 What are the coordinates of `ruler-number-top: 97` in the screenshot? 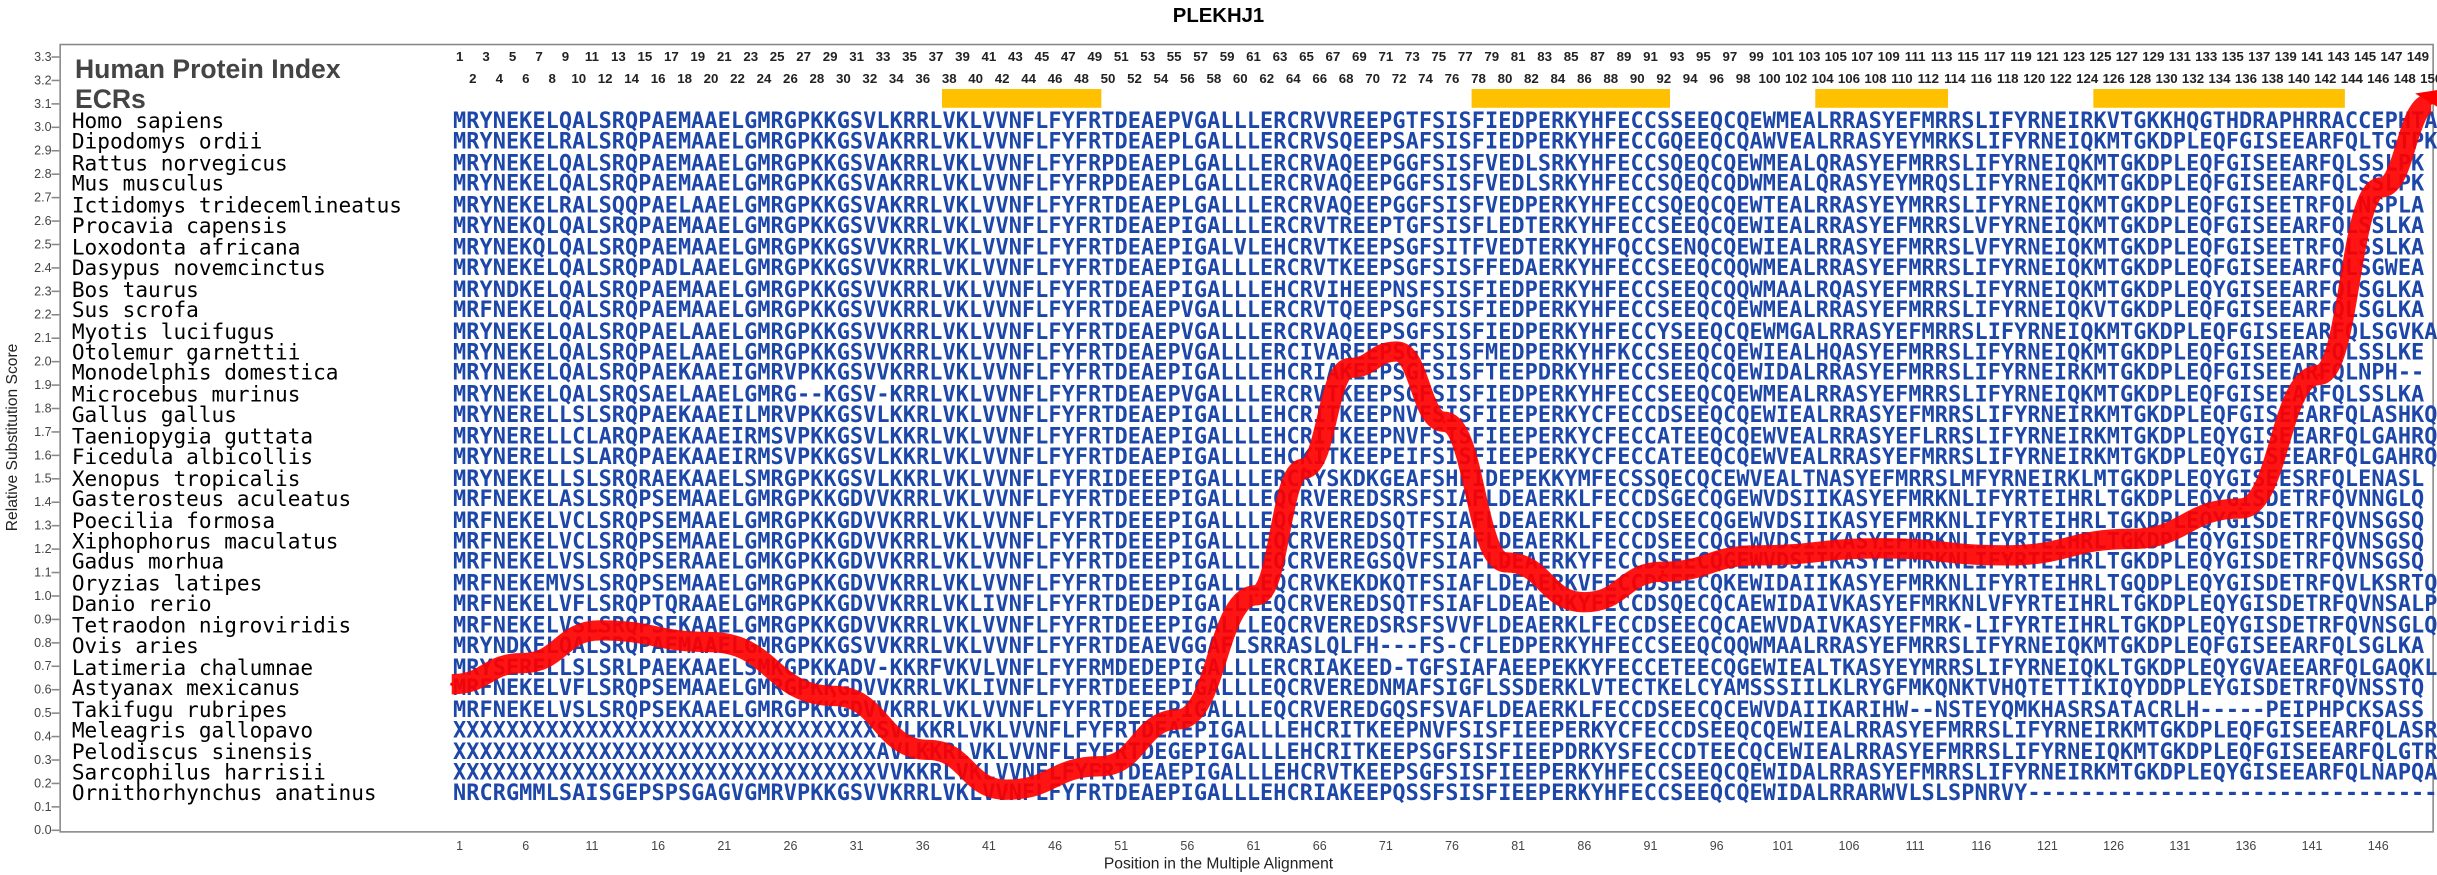 It's located at (1730, 56).